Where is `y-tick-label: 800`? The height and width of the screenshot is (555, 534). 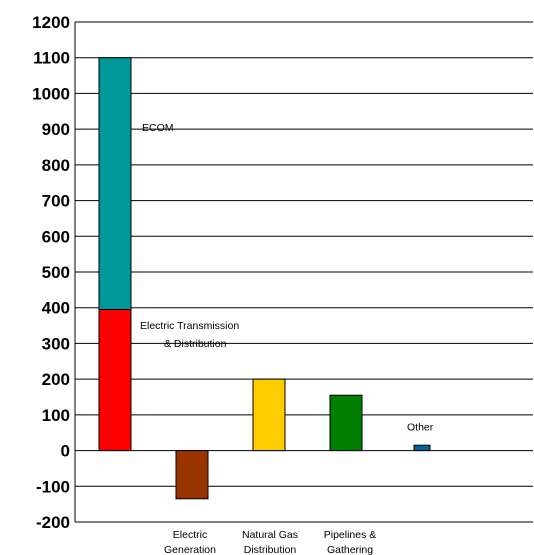 y-tick-label: 800 is located at coordinates (56, 165).